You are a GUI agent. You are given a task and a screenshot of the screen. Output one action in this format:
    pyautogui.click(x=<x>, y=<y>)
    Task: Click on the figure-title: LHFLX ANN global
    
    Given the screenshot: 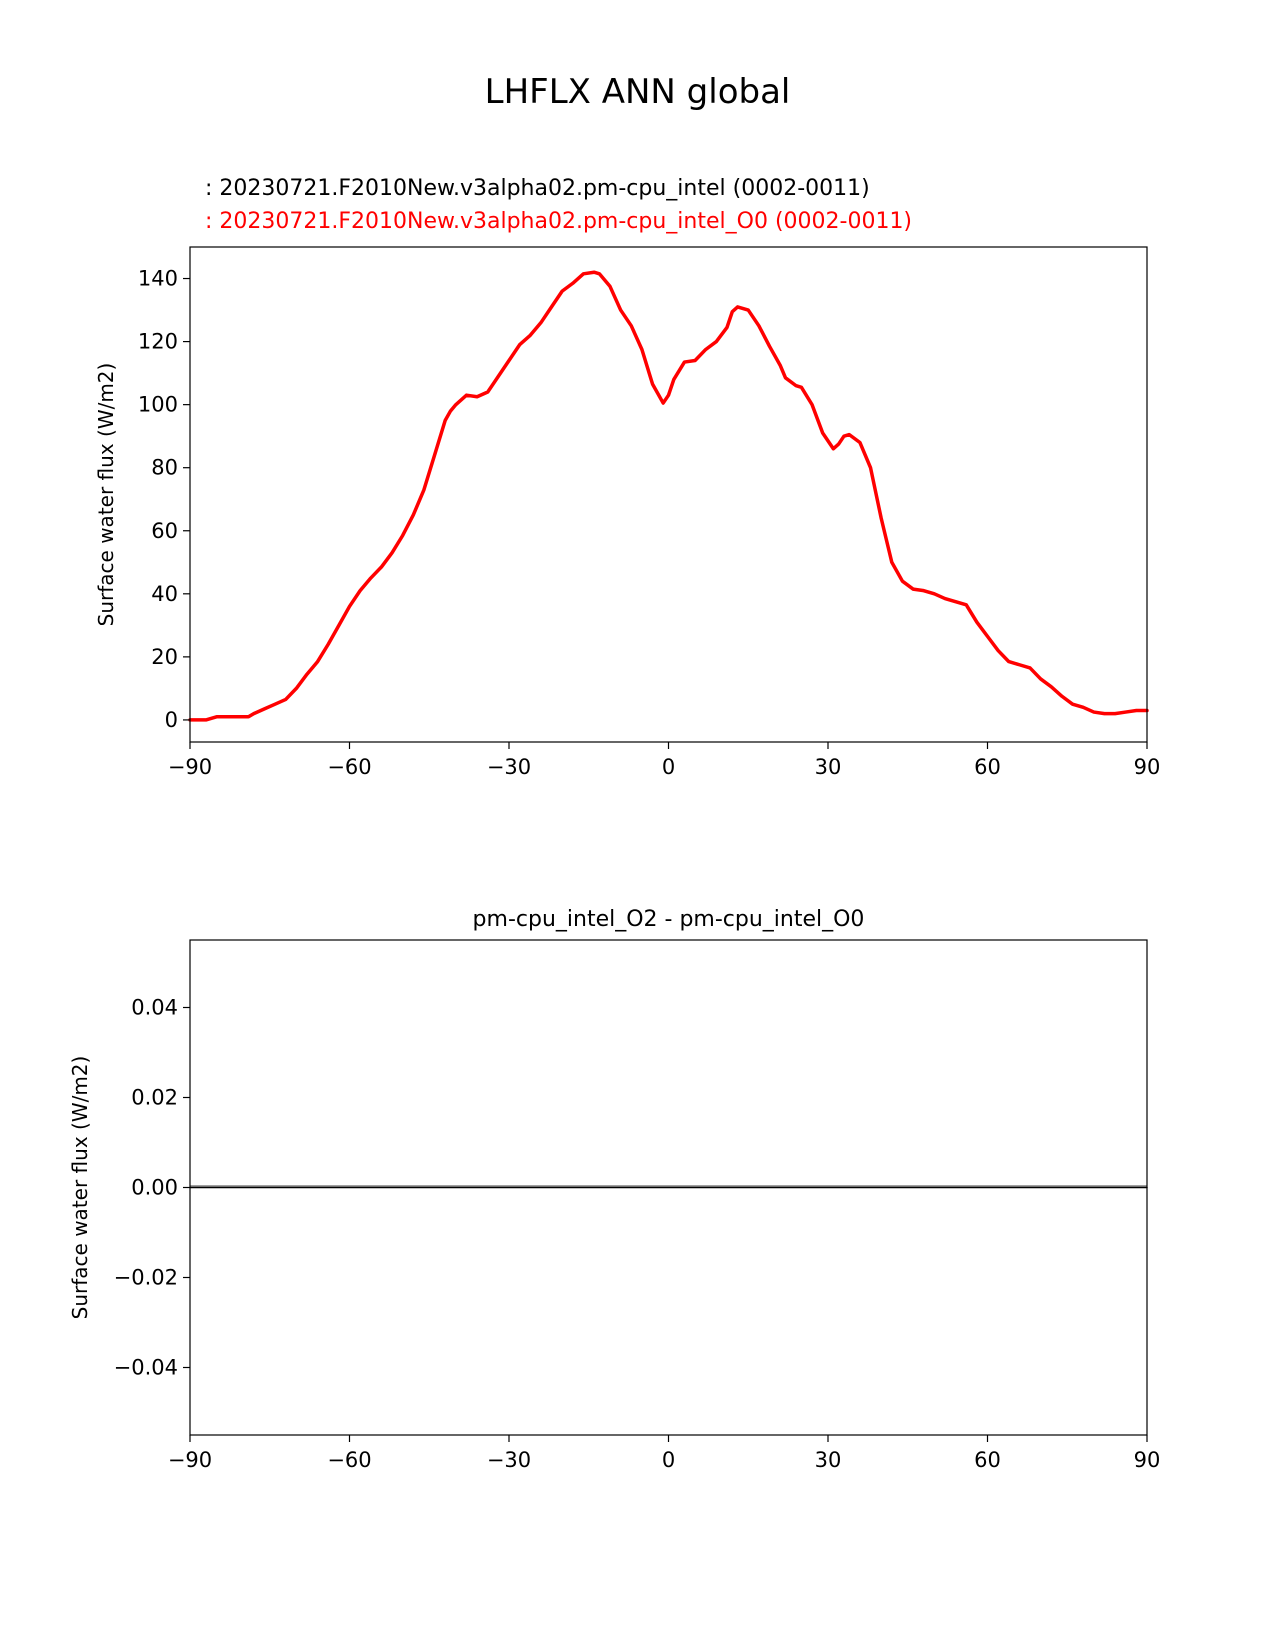 What is the action you would take?
    pyautogui.click(x=637, y=92)
    